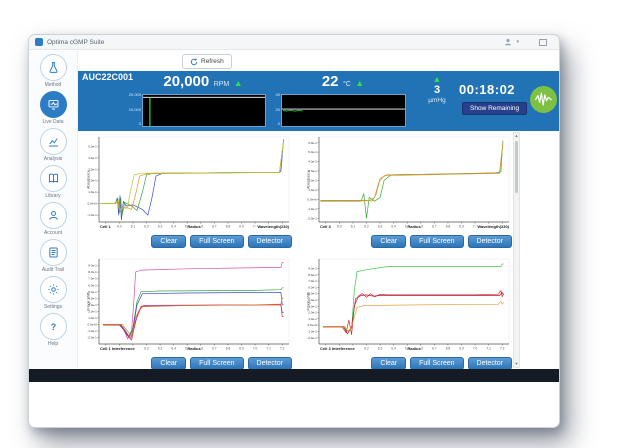  I want to click on show-remaining-button: Show Remaining, so click(495, 108).